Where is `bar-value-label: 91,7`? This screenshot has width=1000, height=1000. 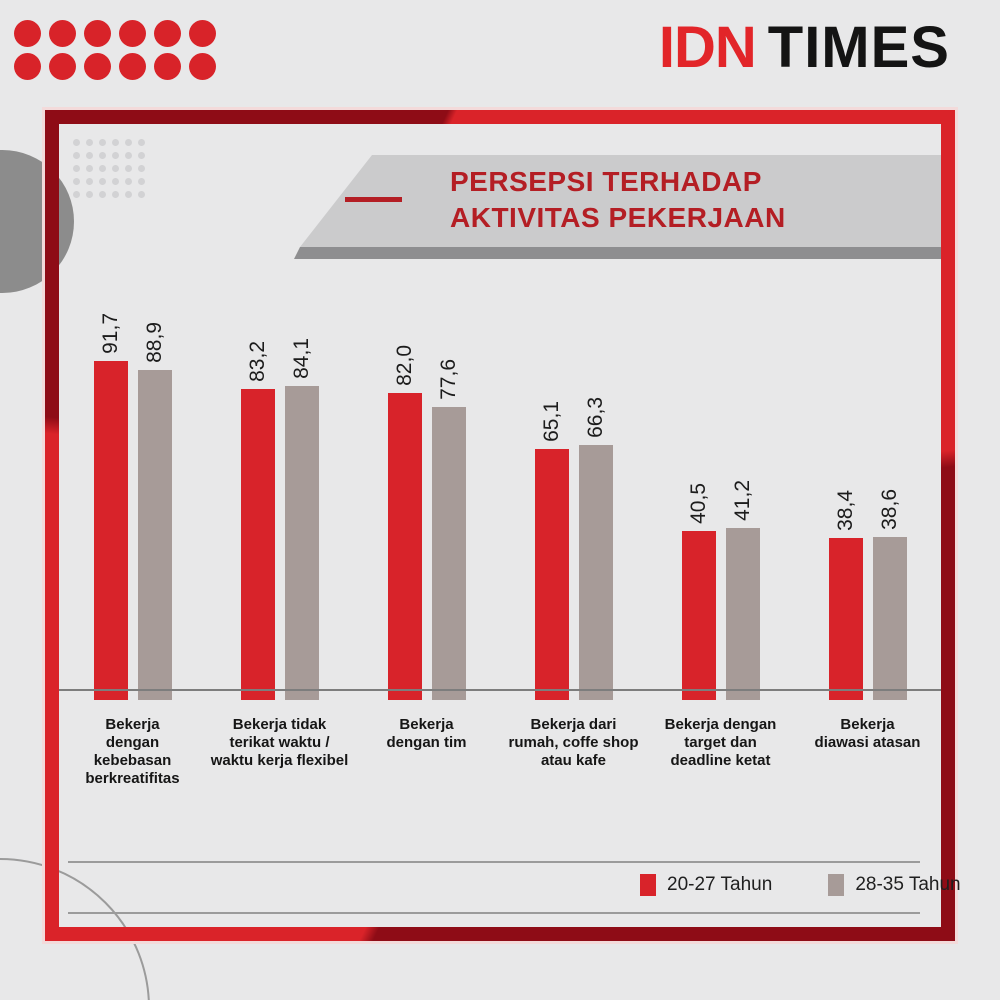
bar-value-label: 91,7 is located at coordinates (110, 333).